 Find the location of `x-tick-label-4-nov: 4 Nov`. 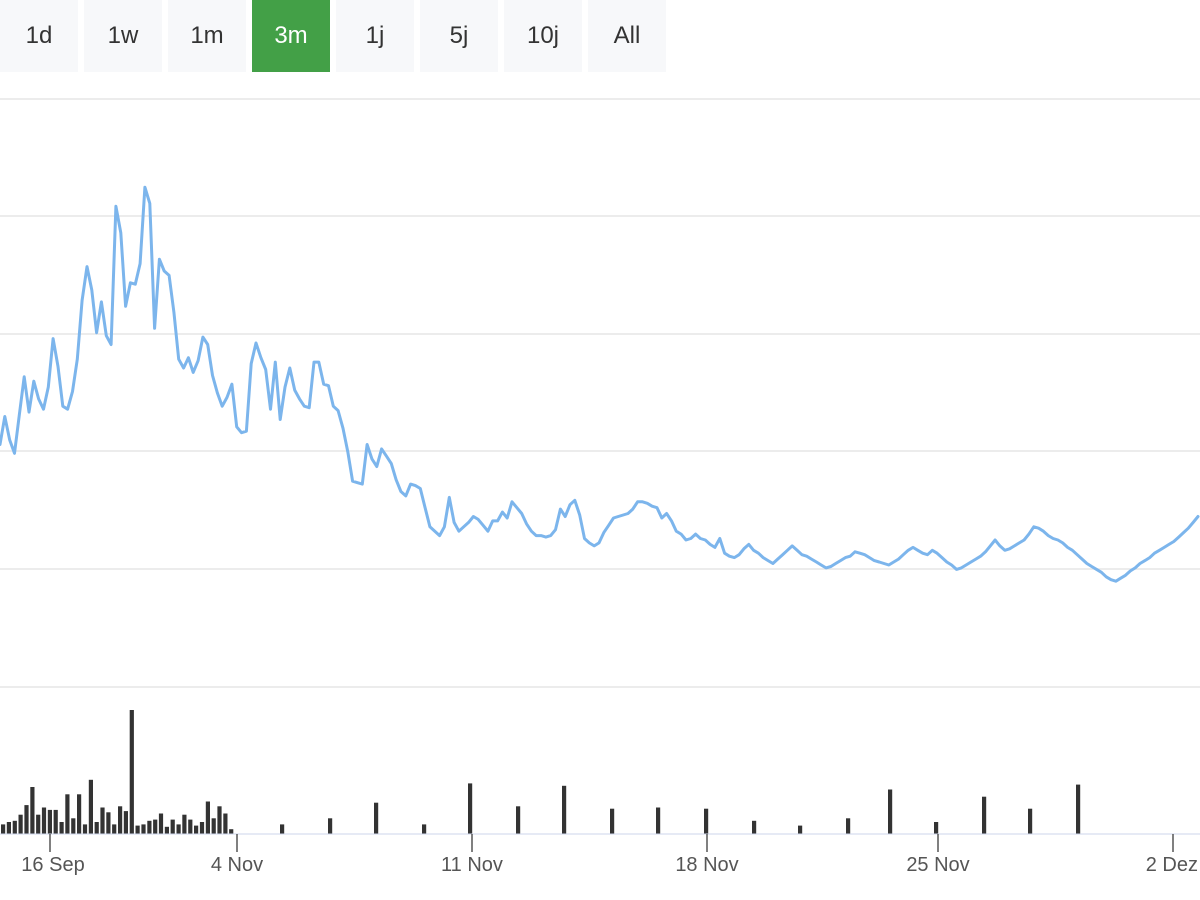

x-tick-label-4-nov: 4 Nov is located at coordinates (237, 865).